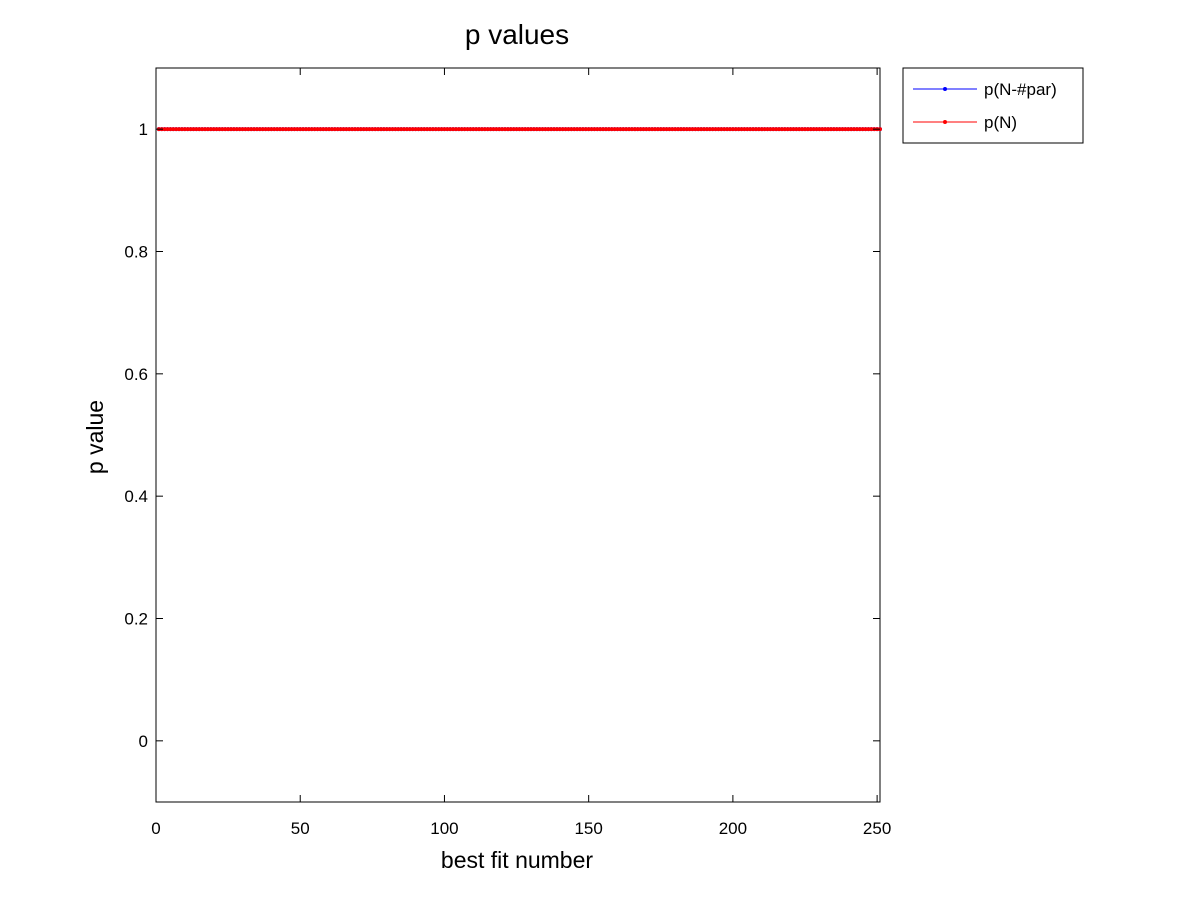 Image resolution: width=1200 pixels, height=901 pixels. Describe the element at coordinates (95, 437) in the screenshot. I see `y-axis-title: p value` at that location.